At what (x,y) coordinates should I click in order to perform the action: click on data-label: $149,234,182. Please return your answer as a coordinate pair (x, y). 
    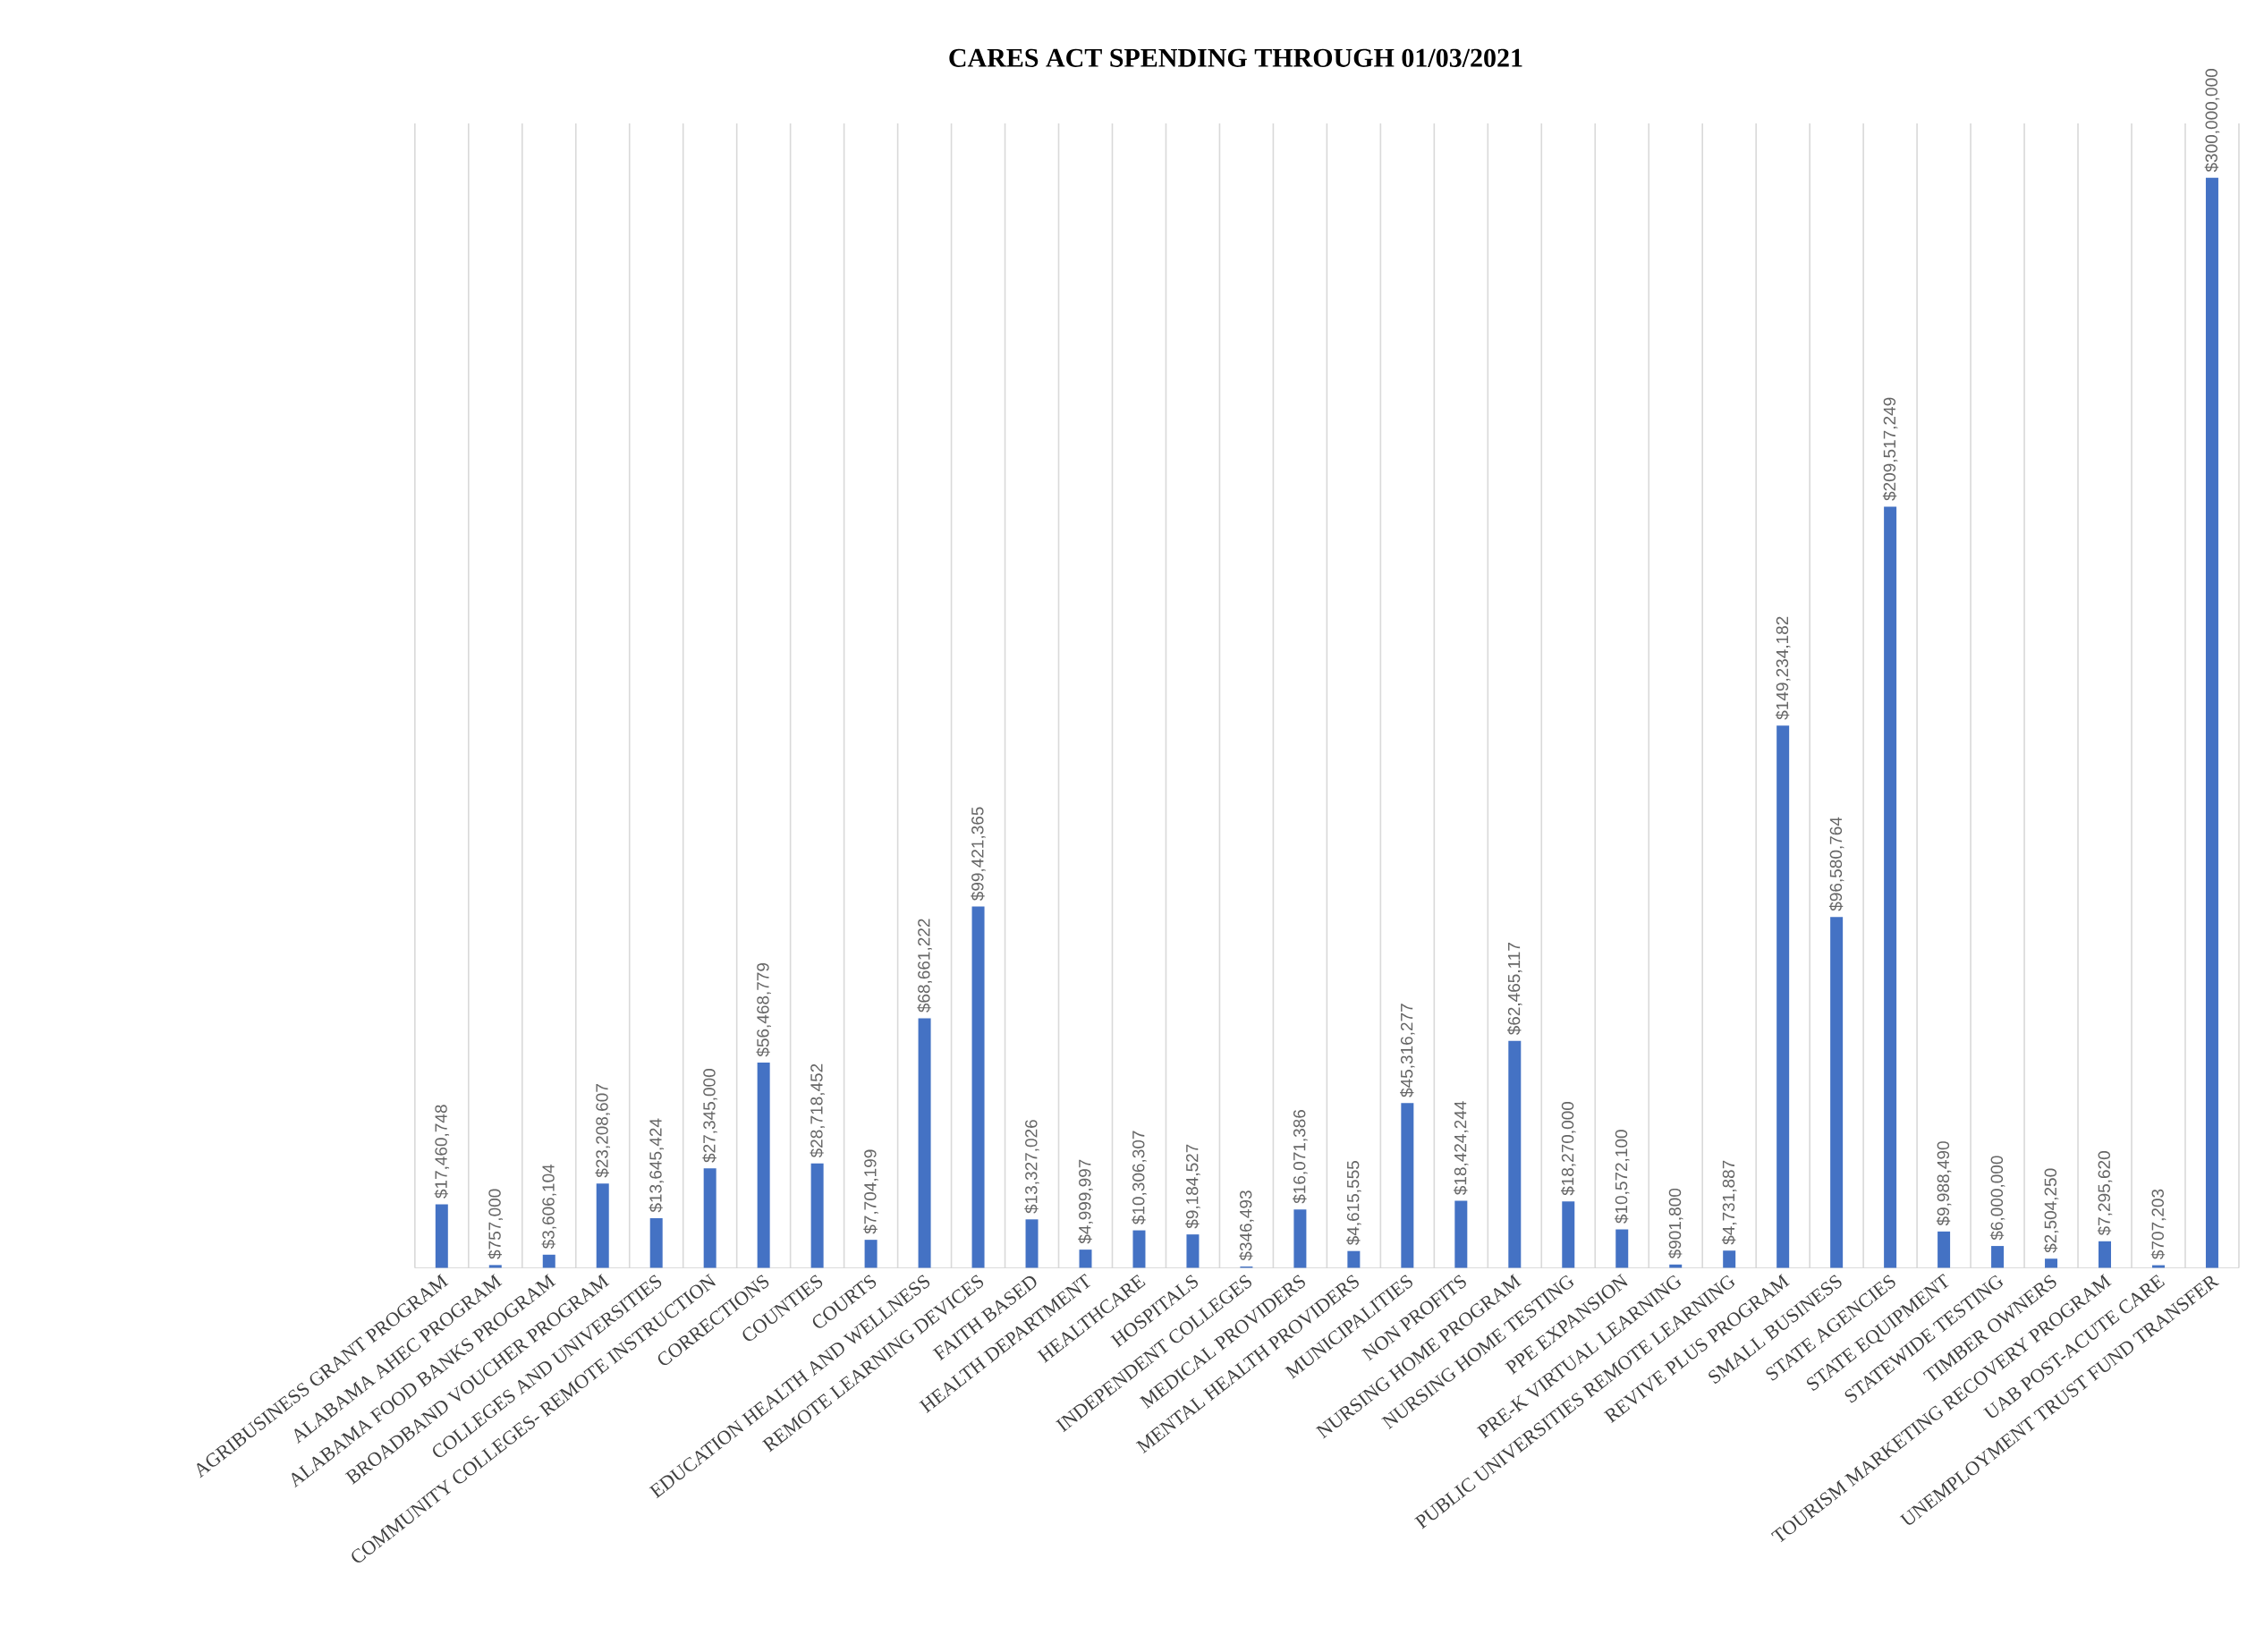
    Looking at the image, I should click on (1783, 668).